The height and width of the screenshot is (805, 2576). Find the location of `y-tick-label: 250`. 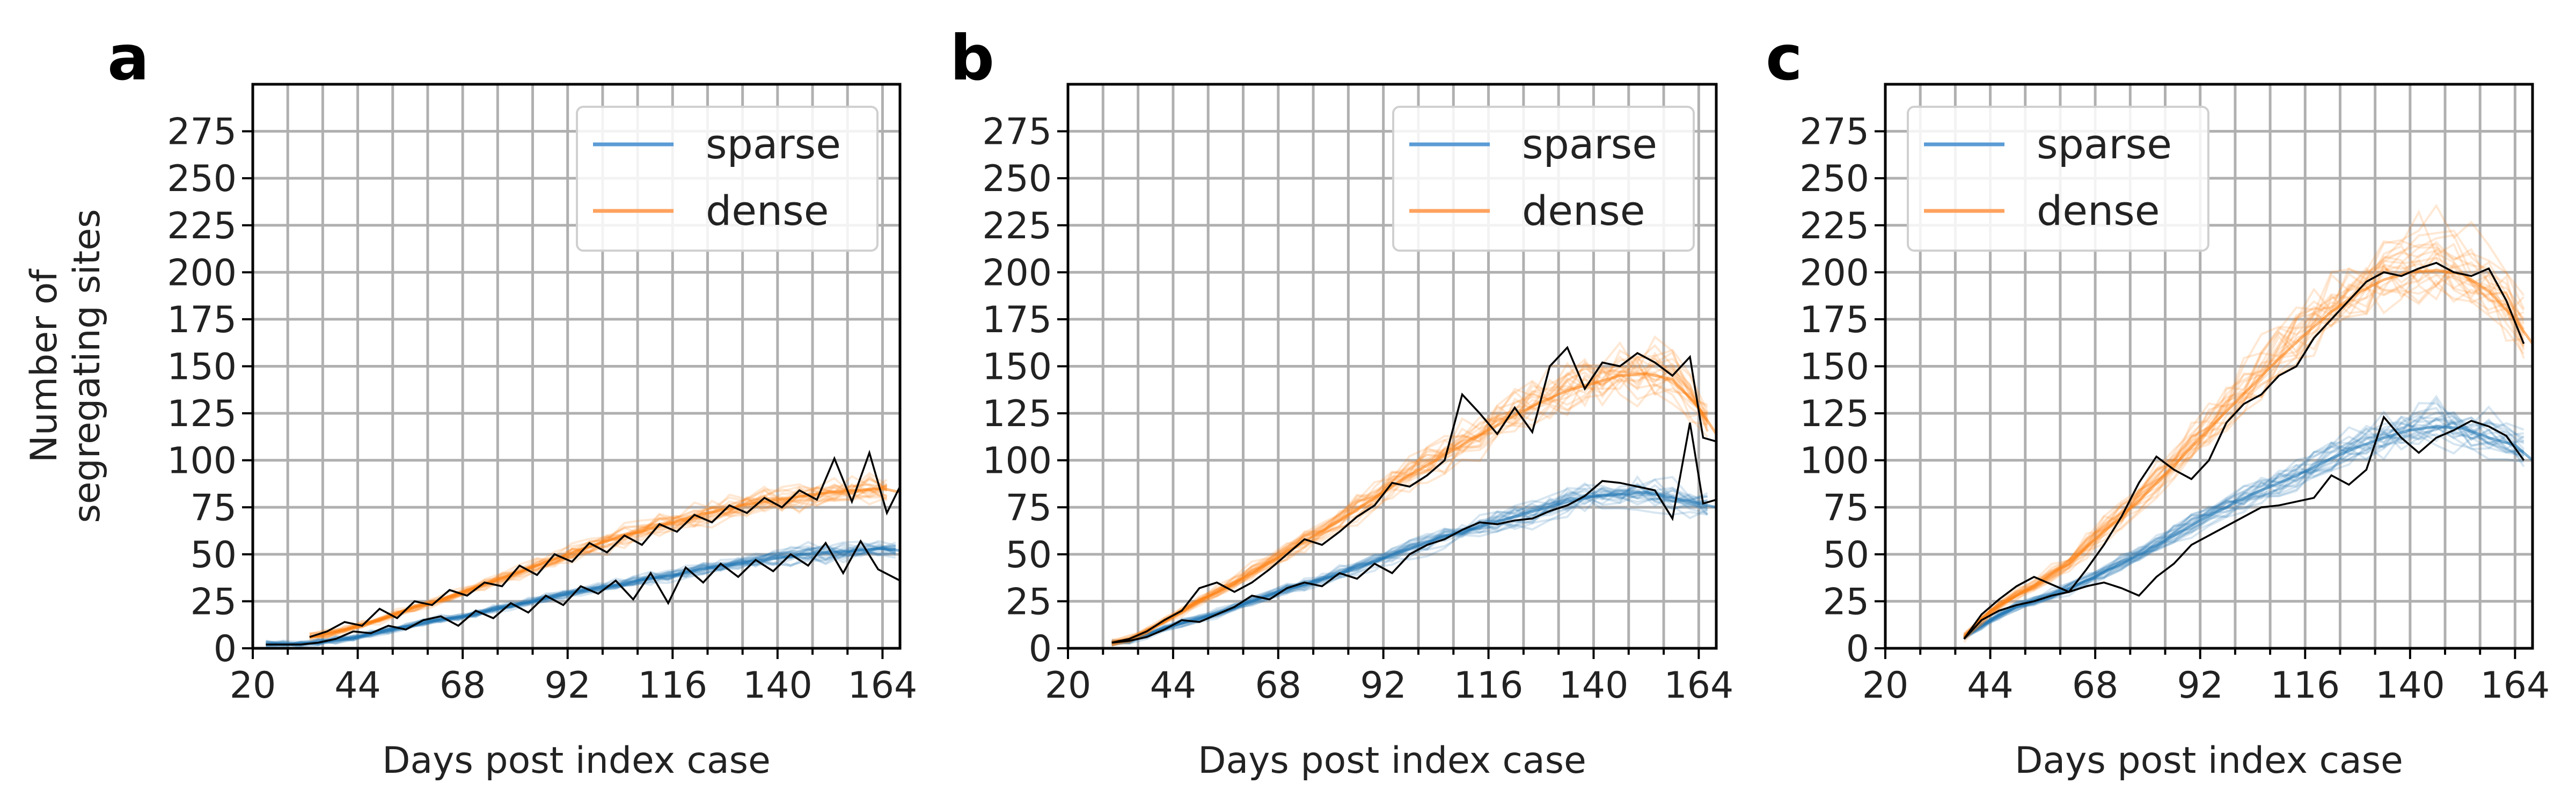

y-tick-label: 250 is located at coordinates (1834, 179).